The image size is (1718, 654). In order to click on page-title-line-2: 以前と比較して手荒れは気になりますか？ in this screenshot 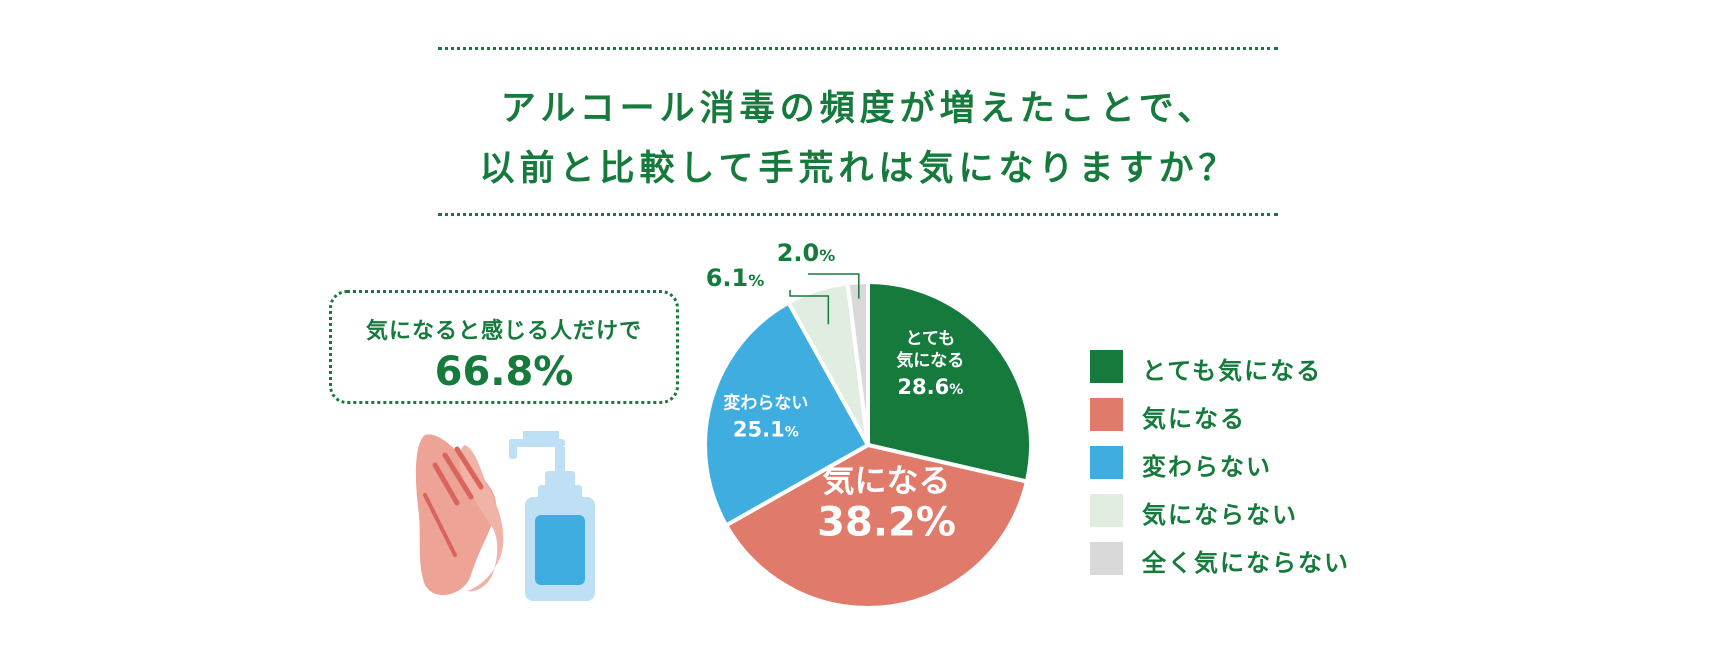, I will do `click(859, 169)`.